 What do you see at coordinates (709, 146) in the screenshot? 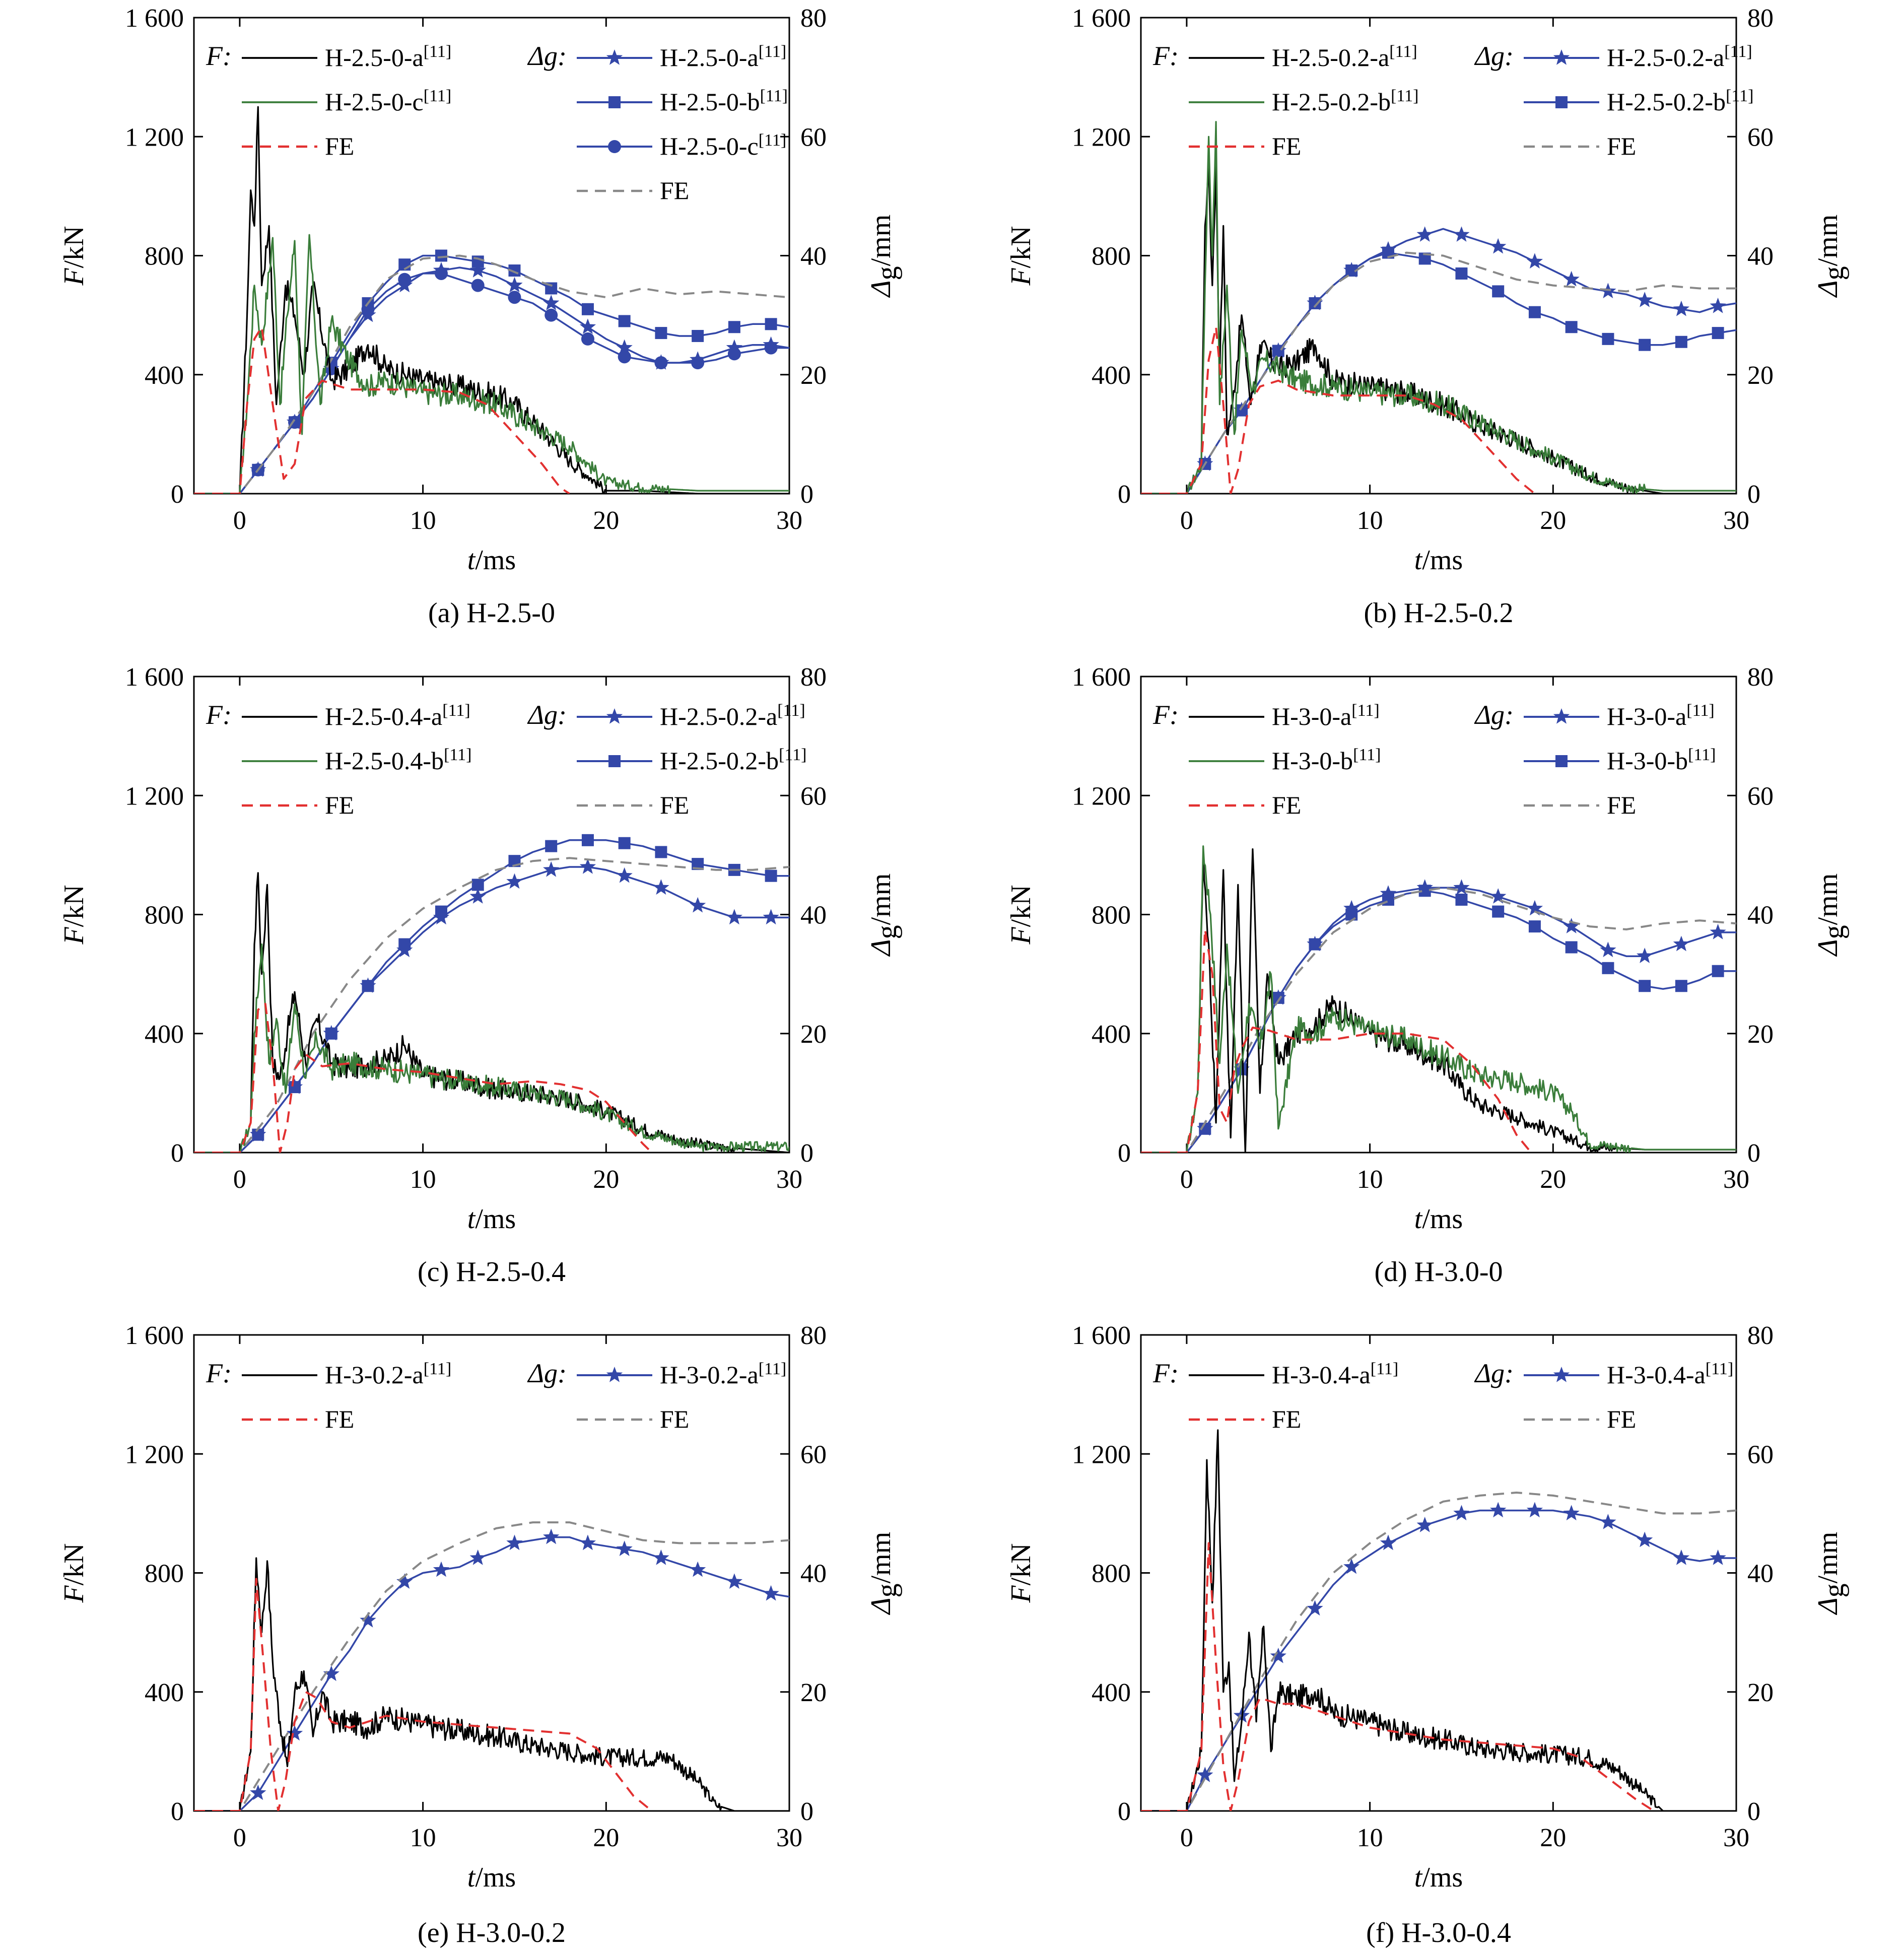
I see `legend-disp-name: H-2.5-0-c` at bounding box center [709, 146].